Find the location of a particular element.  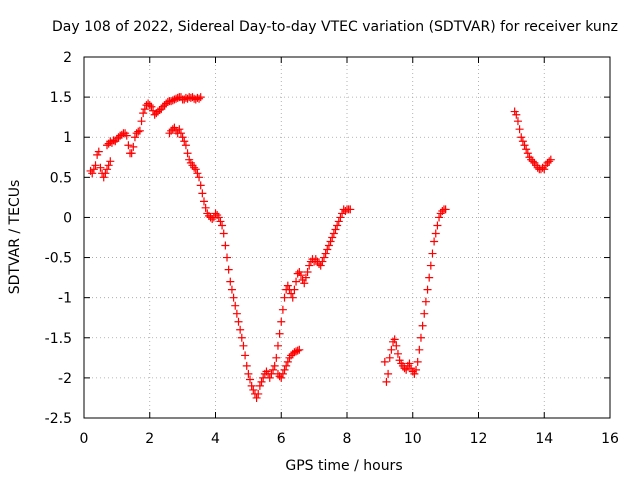

y-tick-label: 0 is located at coordinates (67, 218).